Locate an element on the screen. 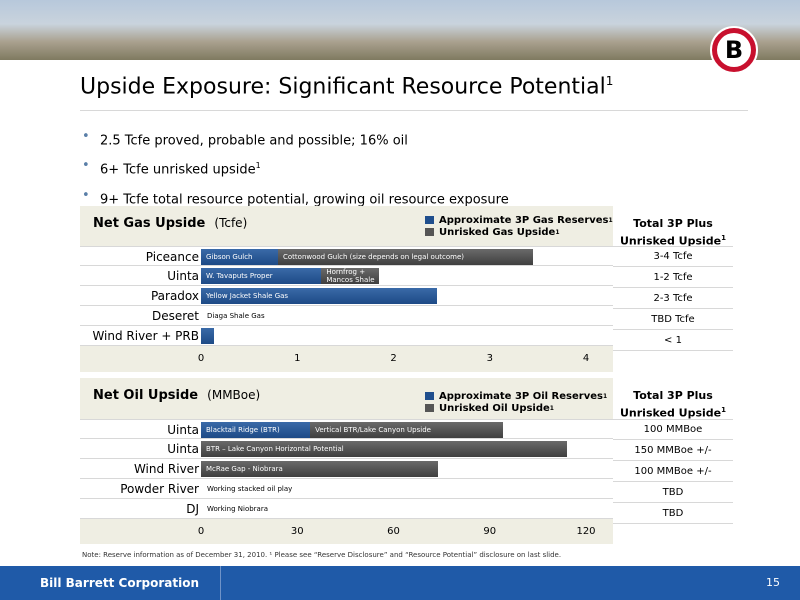 This screenshot has width=800, height=600. footer-company-name: Bill Barrett Corporation is located at coordinates (119, 583).